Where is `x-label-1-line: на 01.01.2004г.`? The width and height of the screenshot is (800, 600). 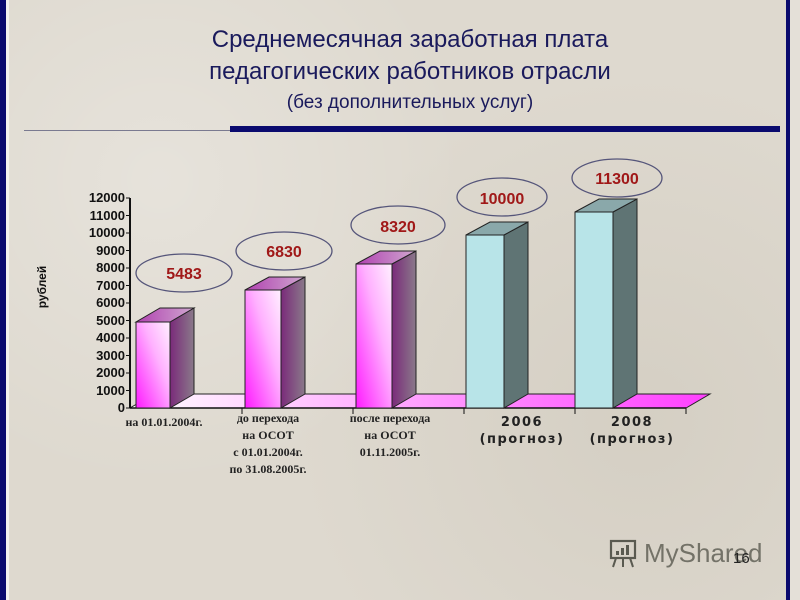
x-label-1-line: на 01.01.2004г. is located at coordinates (164, 422).